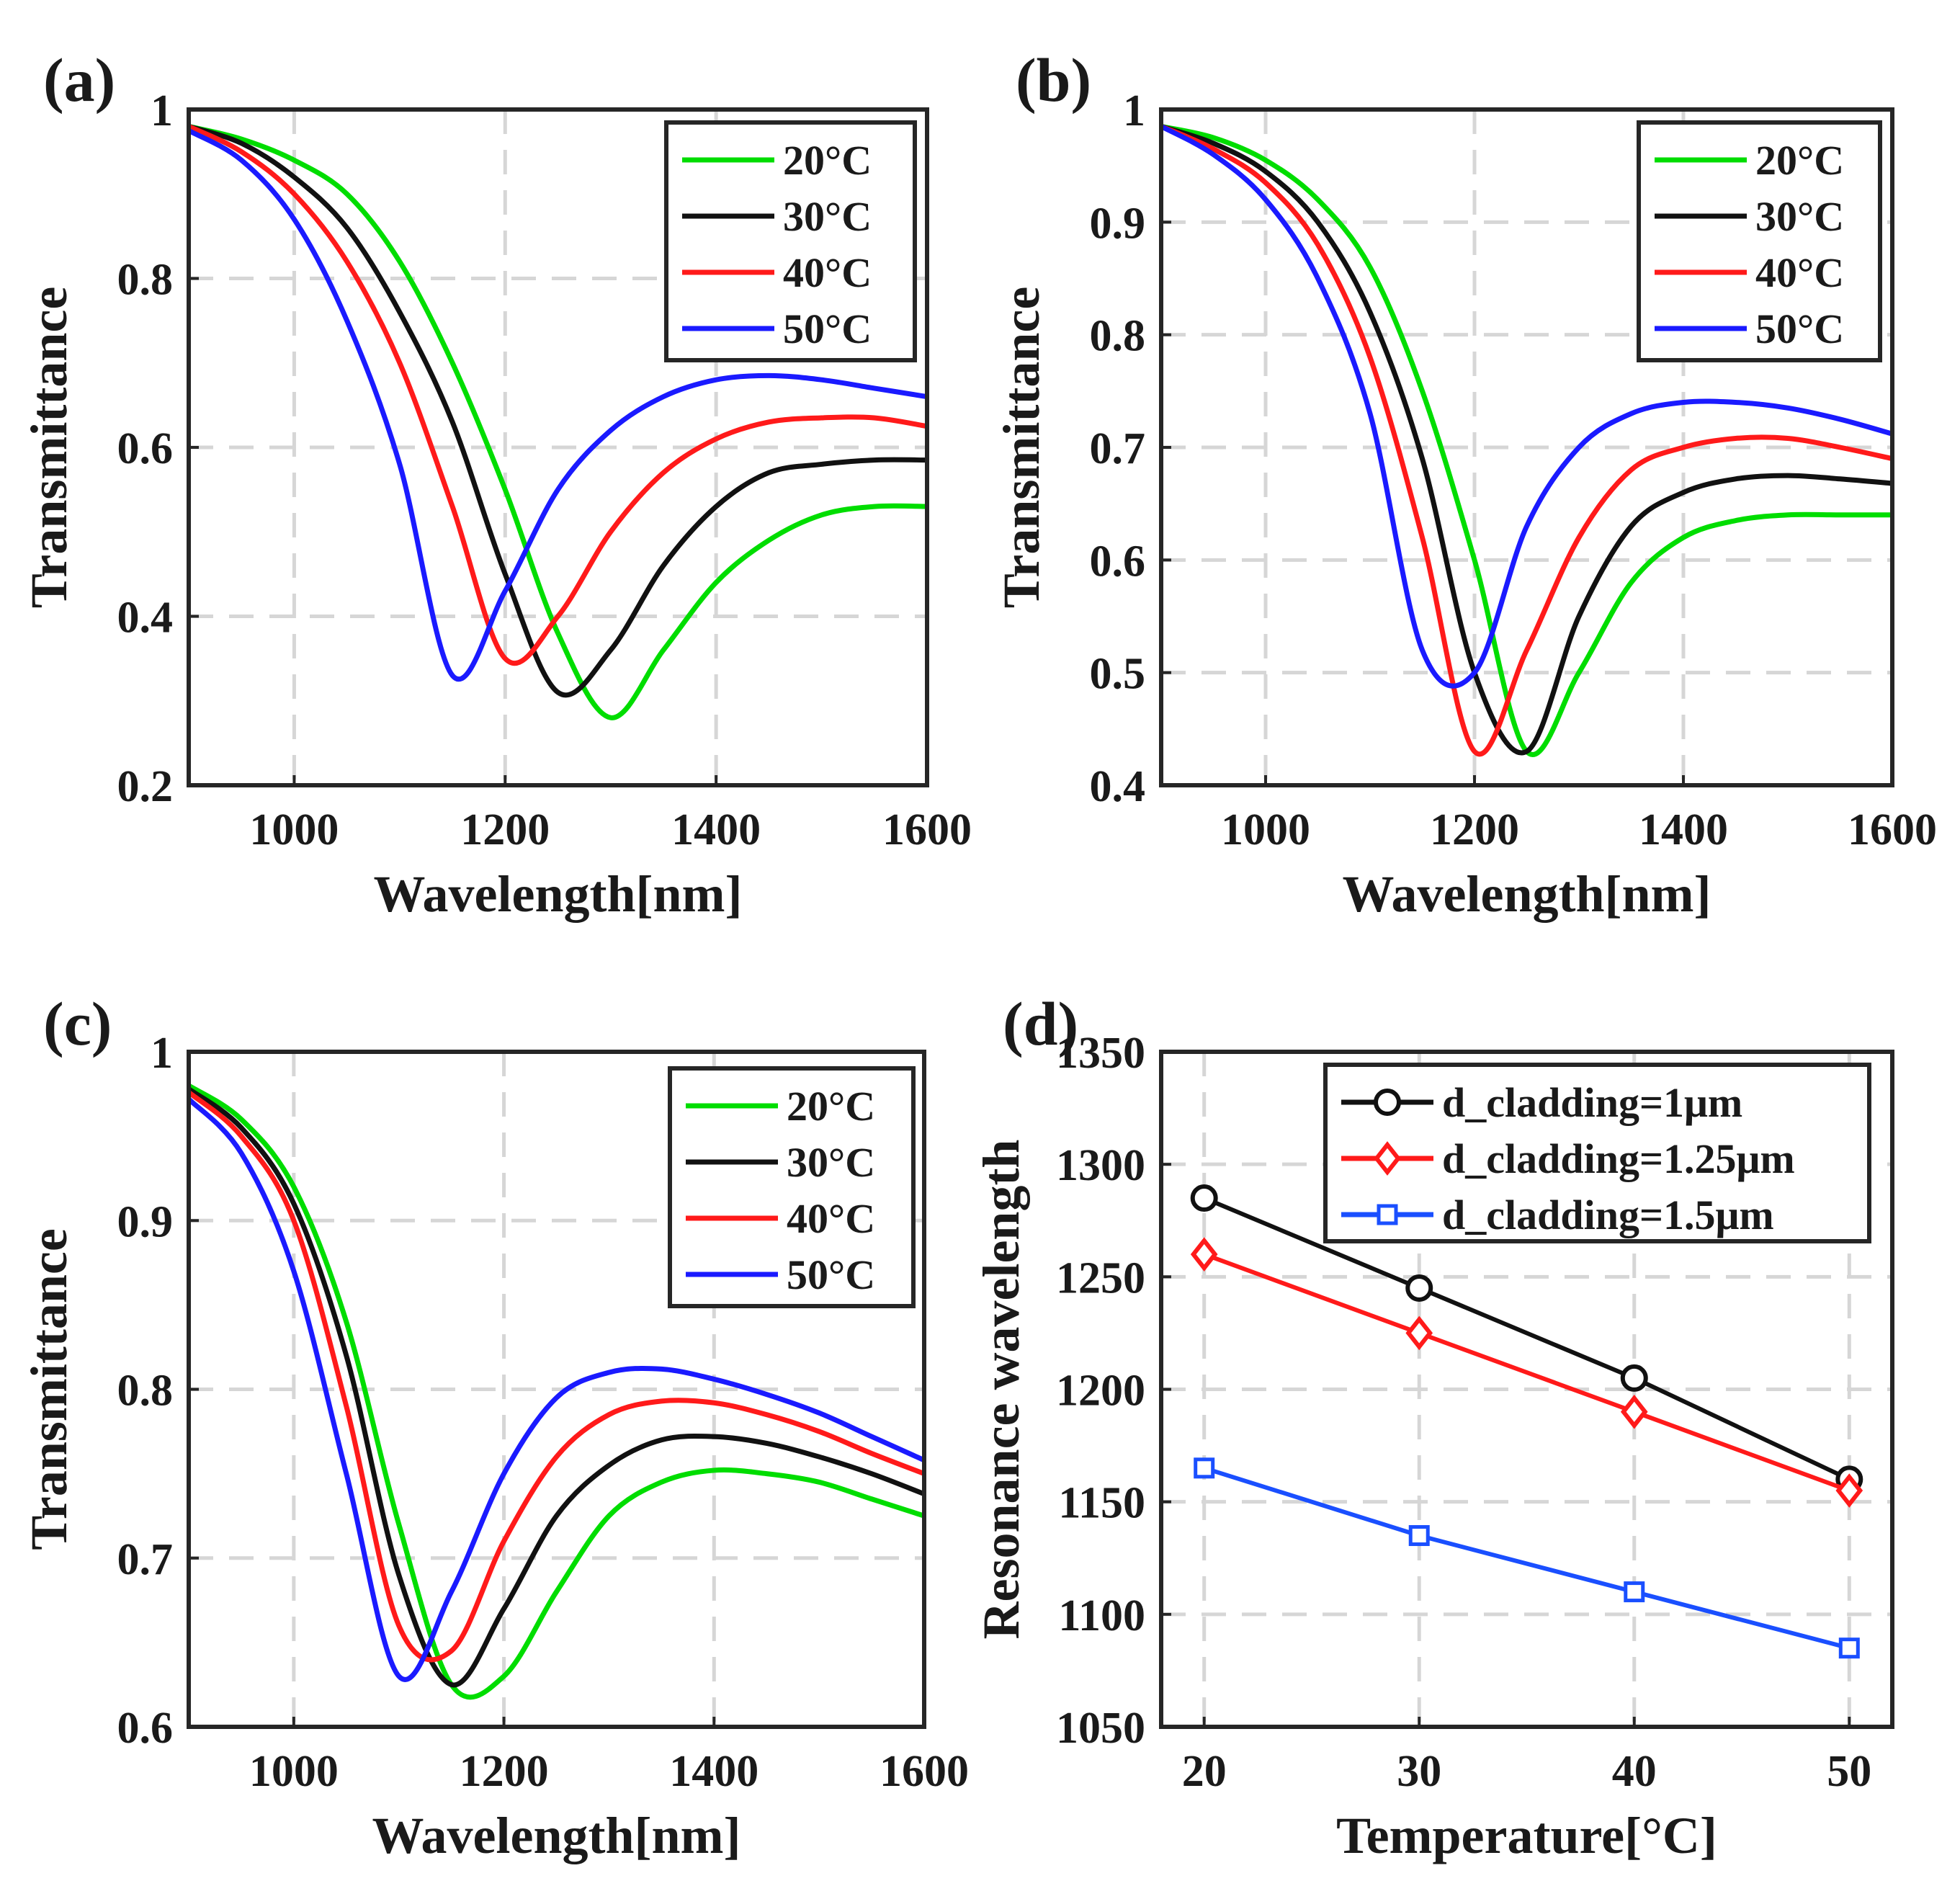 This screenshot has height=1899, width=1960. What do you see at coordinates (79, 80) in the screenshot?
I see `panel-label: (a)` at bounding box center [79, 80].